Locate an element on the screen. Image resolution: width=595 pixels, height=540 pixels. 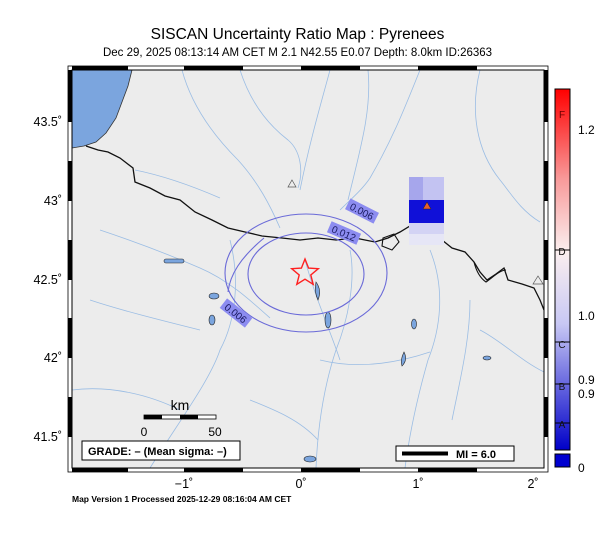
lat-tick: 42.5˚ is located at coordinates (48, 280).